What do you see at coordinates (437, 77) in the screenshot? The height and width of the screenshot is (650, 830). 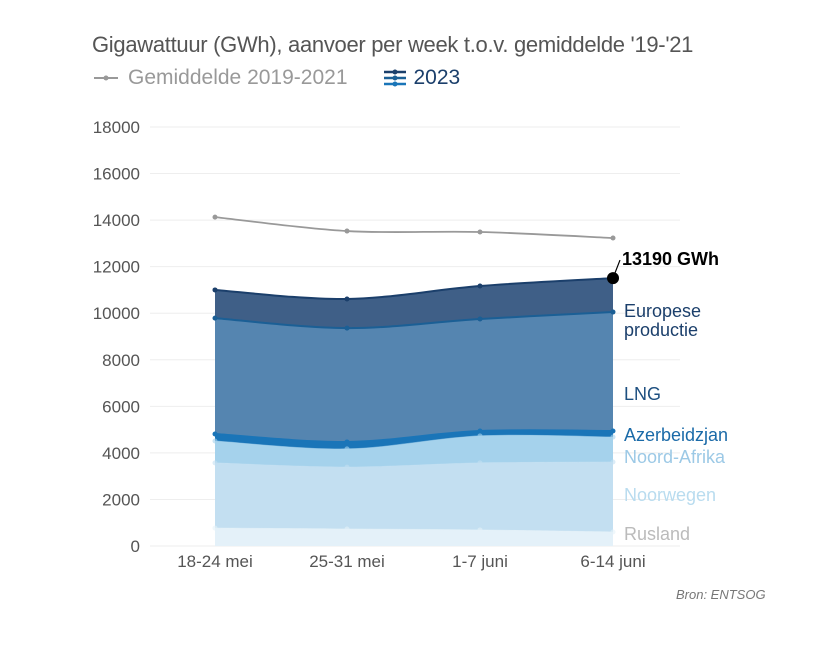 I see `legend-label-2023: 2023` at bounding box center [437, 77].